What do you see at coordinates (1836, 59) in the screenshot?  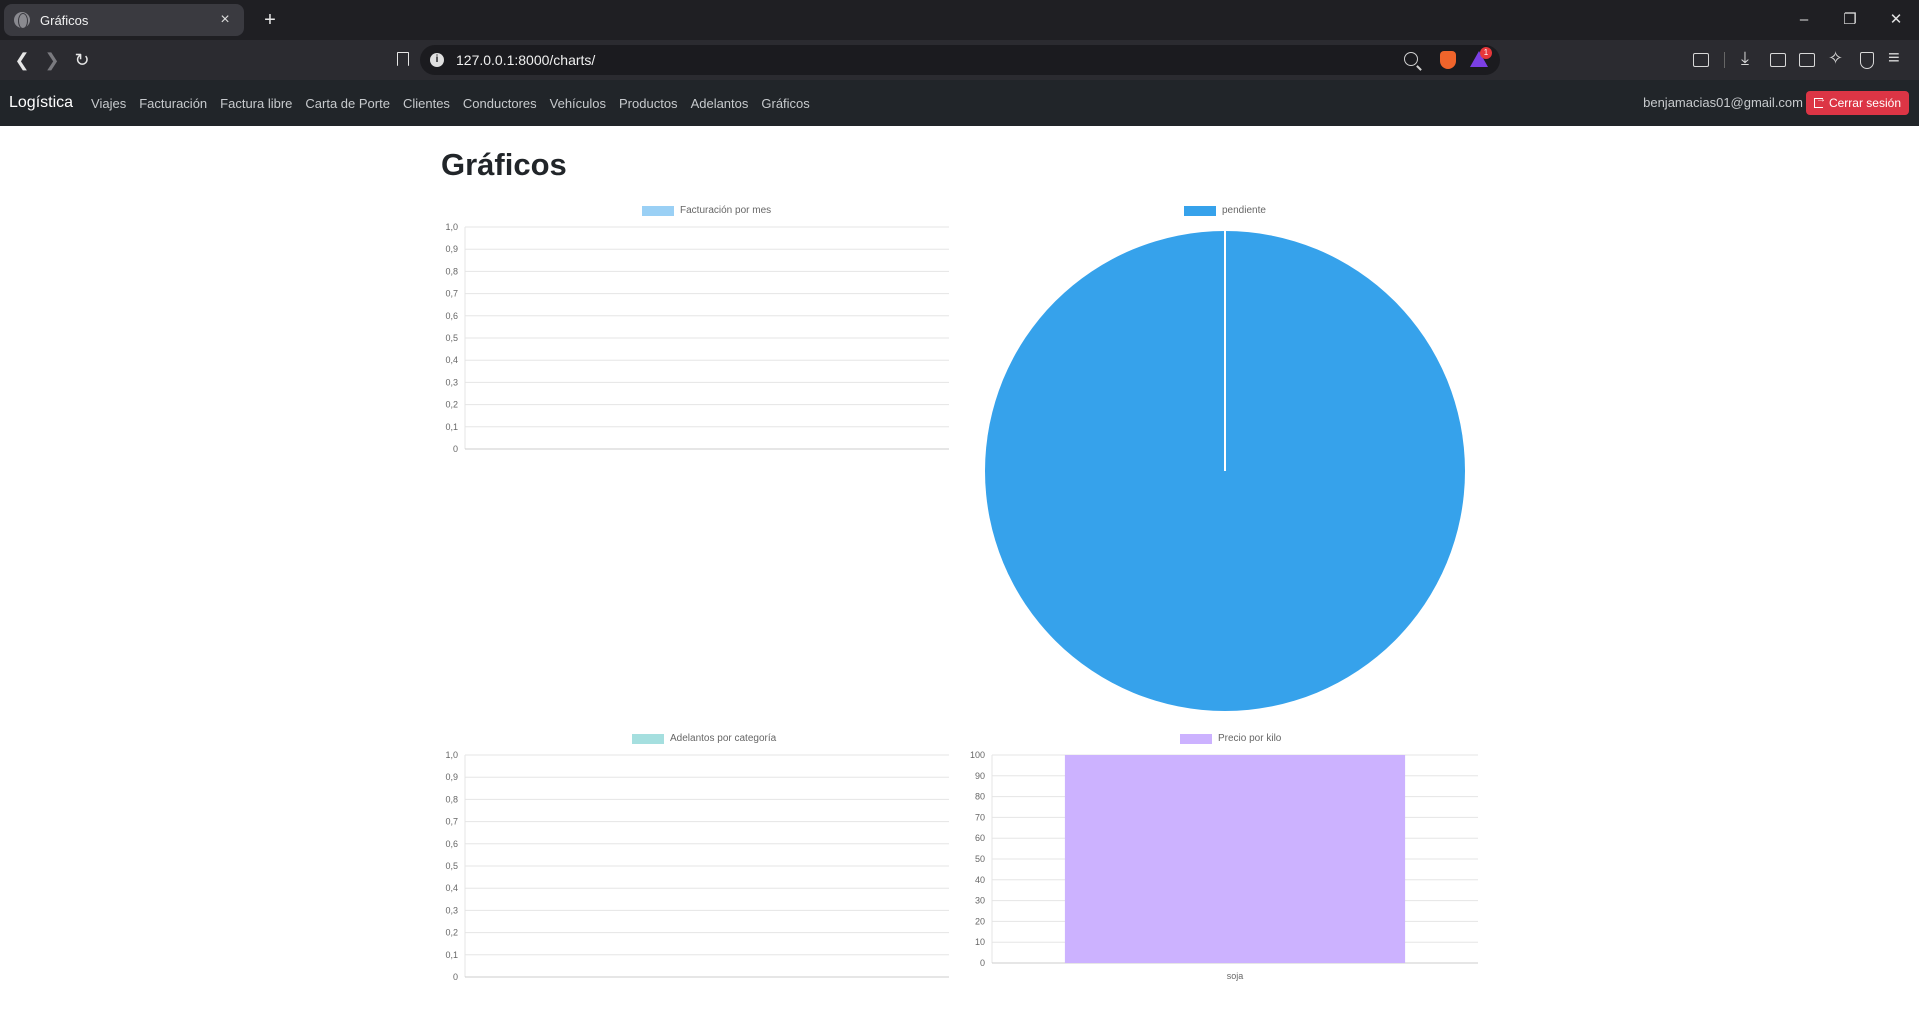 I see `leo-ai-icon` at bounding box center [1836, 59].